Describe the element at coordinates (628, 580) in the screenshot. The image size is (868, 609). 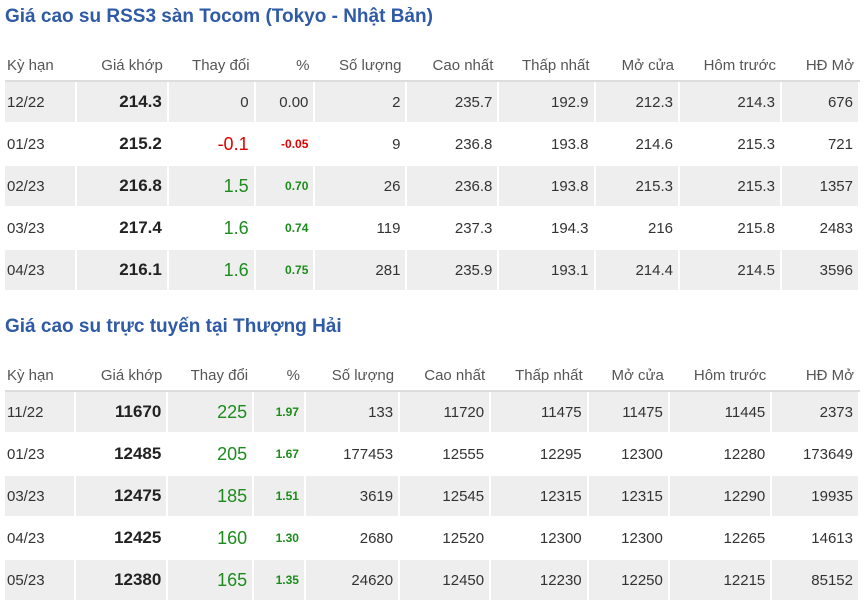
I see `open-cell: 12250` at that location.